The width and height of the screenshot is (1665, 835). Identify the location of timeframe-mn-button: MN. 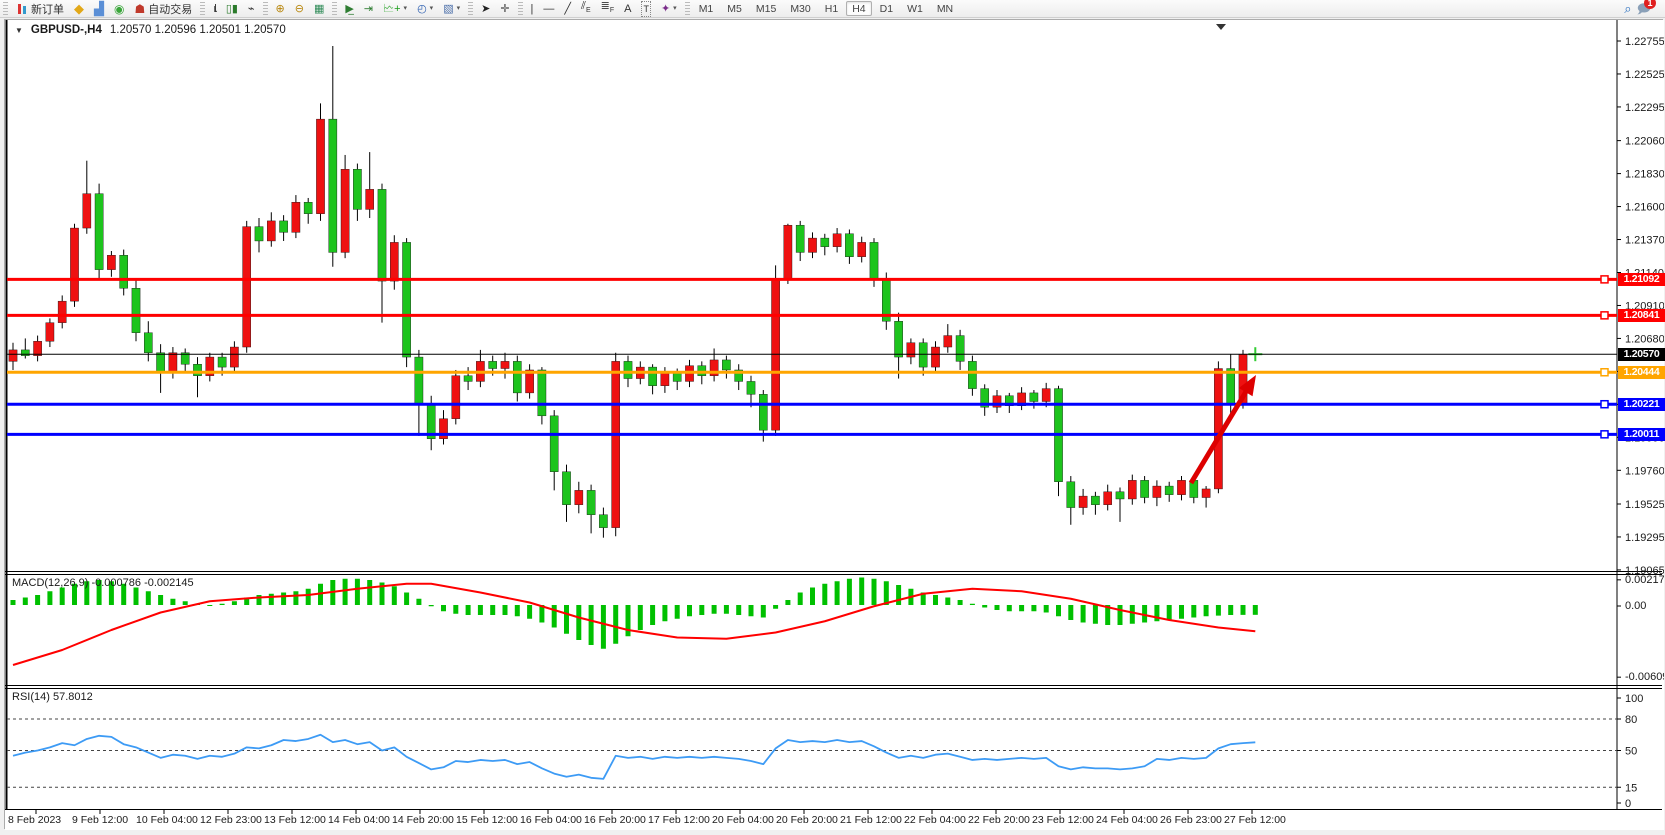
(945, 8).